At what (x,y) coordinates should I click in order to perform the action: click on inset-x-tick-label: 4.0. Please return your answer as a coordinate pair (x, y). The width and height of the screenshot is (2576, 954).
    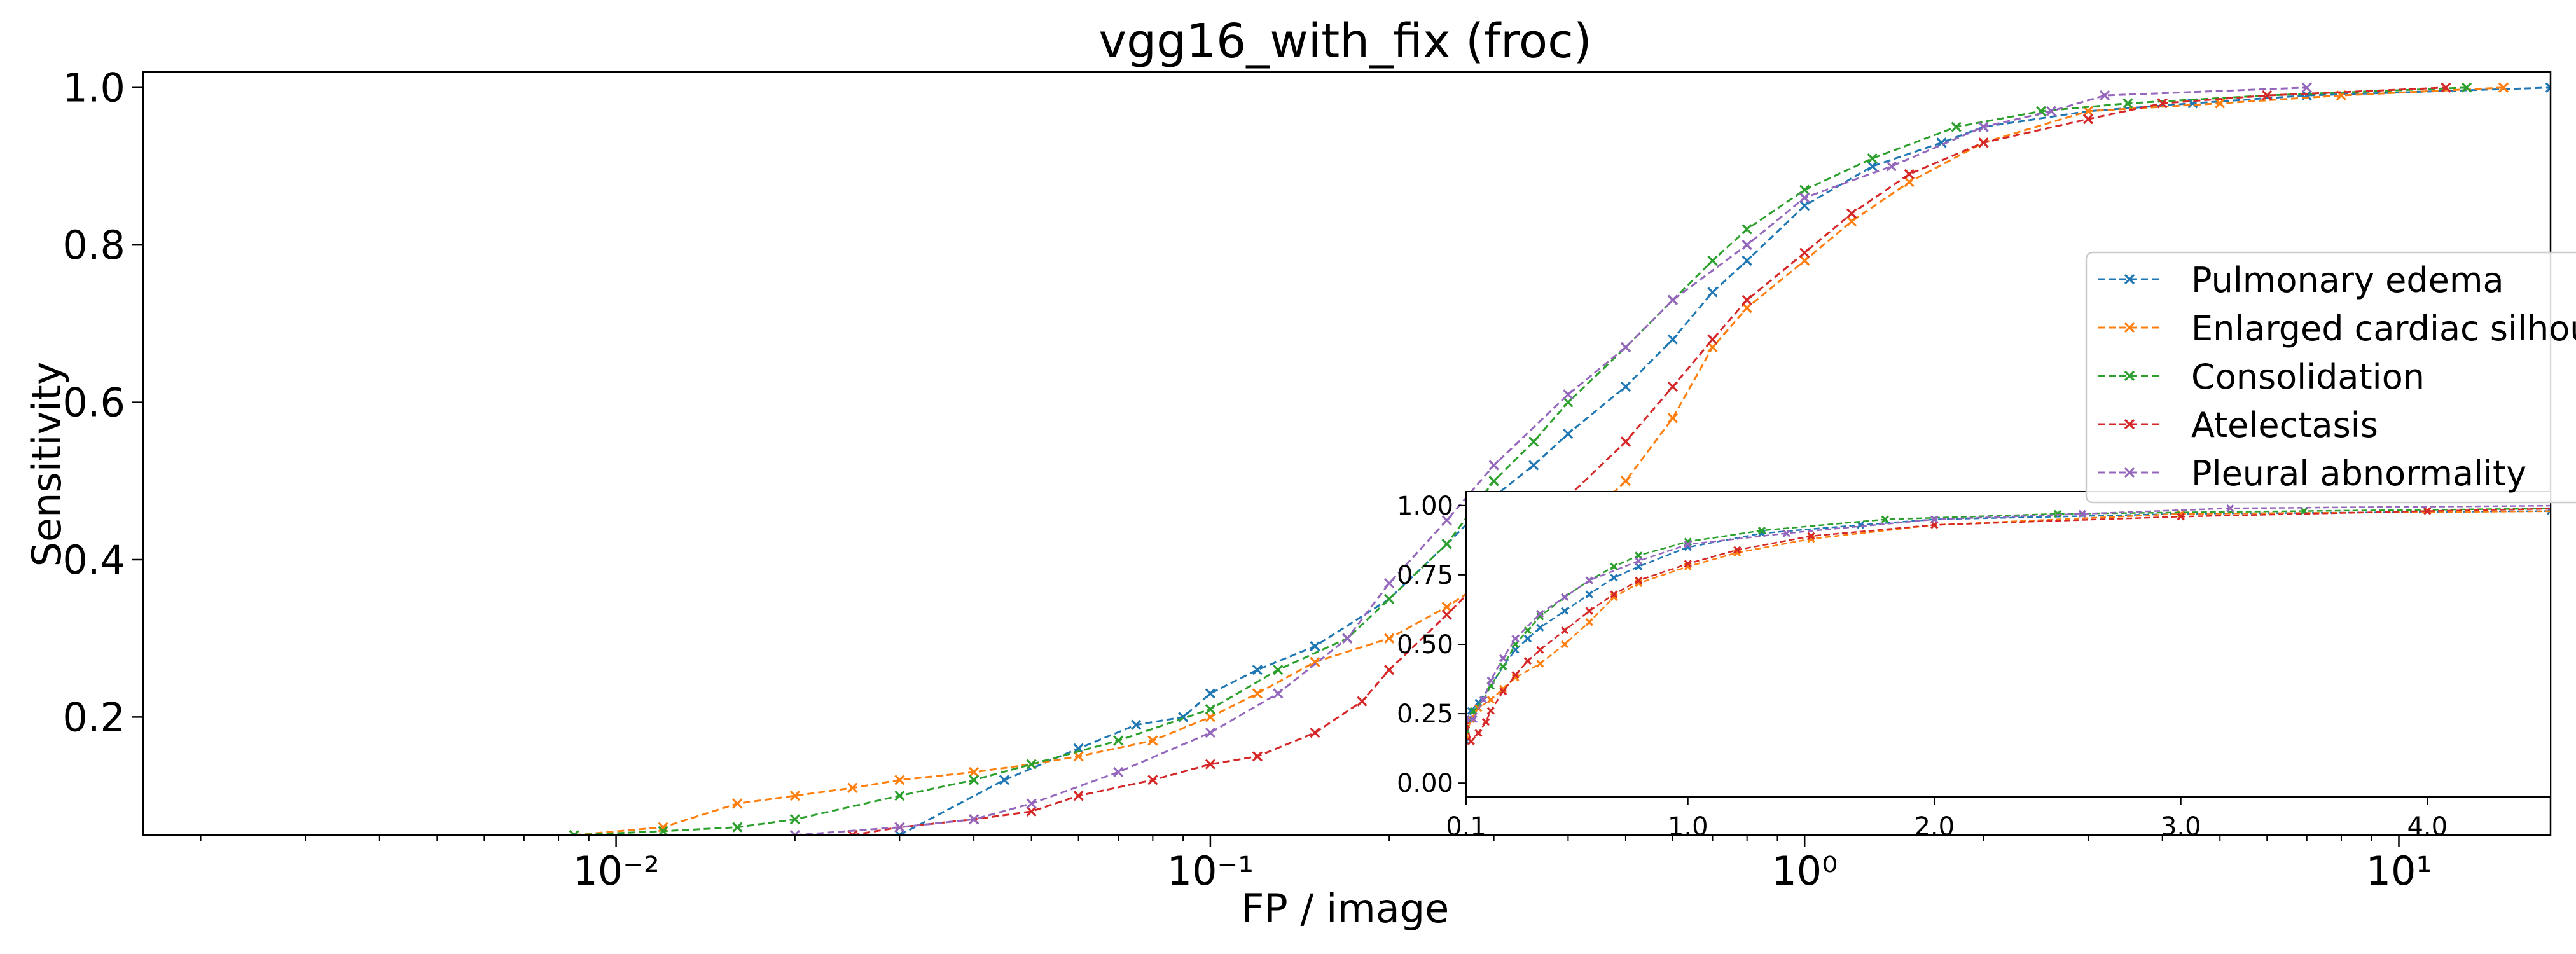
    Looking at the image, I should click on (2427, 827).